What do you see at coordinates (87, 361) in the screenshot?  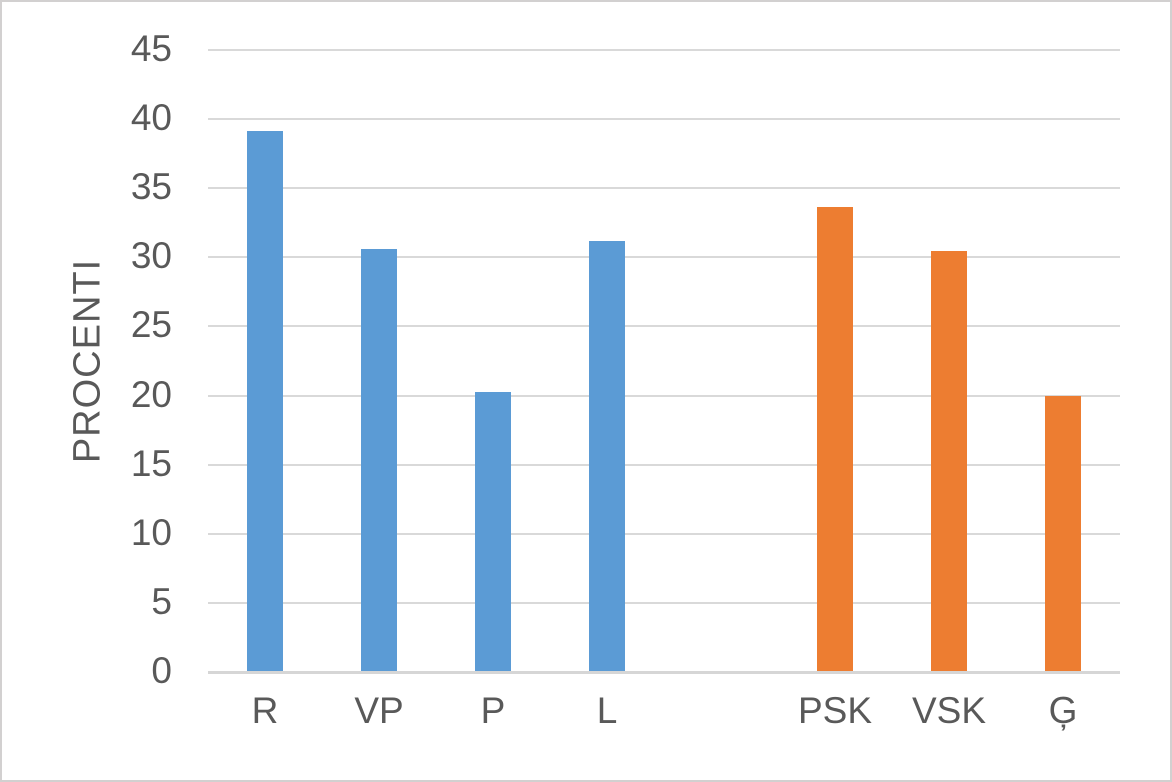 I see `y-axis-title: PROCENTI` at bounding box center [87, 361].